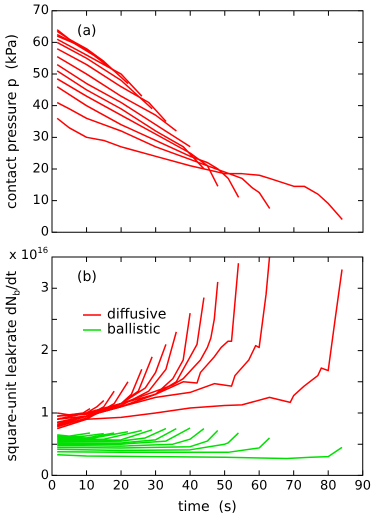  Describe the element at coordinates (40, 42) in the screenshot. I see `y-tick-label: 60` at that location.